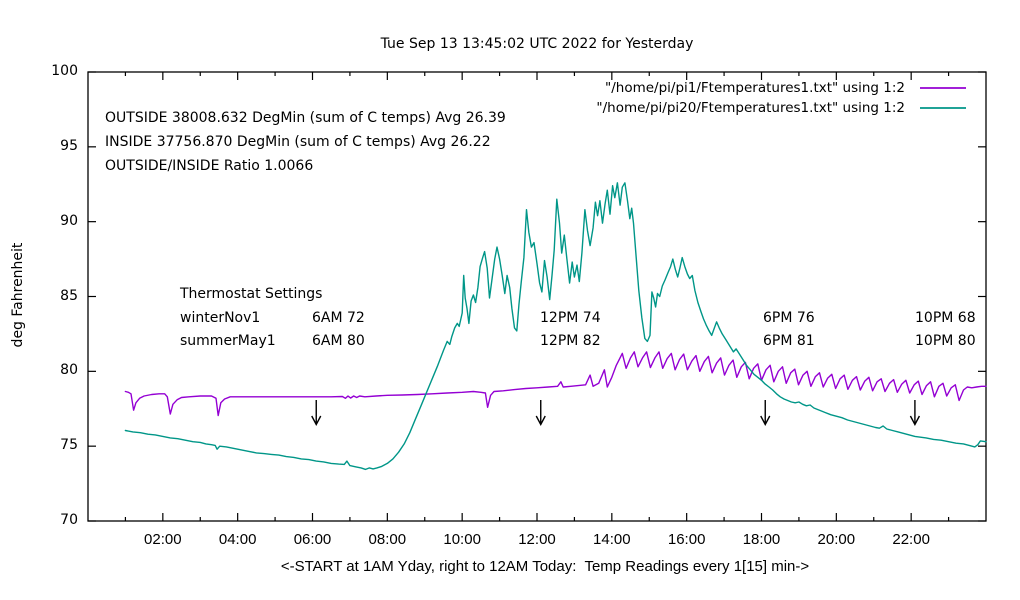 The width and height of the screenshot is (1020, 600). Describe the element at coordinates (945, 318) in the screenshot. I see `thermostat-cell: 10PM 68` at that location.